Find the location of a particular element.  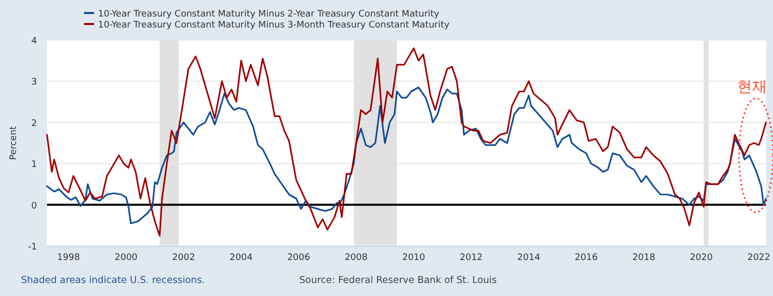

x-tick-label: 2020 is located at coordinates (702, 258).